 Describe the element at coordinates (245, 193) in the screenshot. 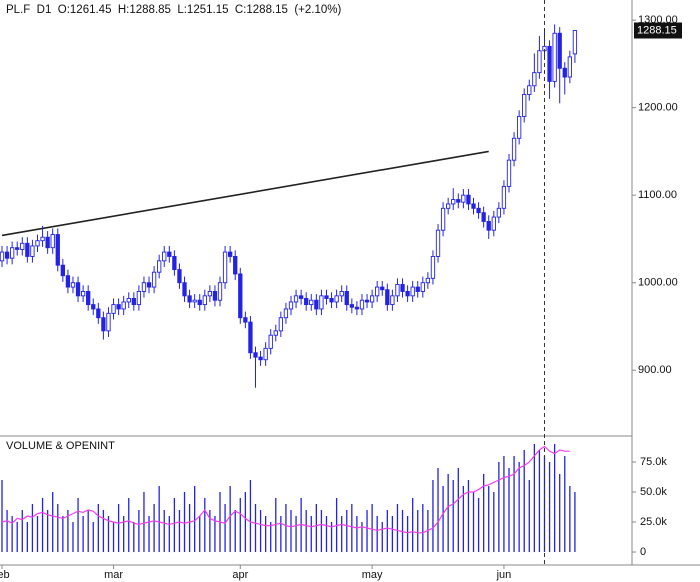

I see `trendline` at that location.